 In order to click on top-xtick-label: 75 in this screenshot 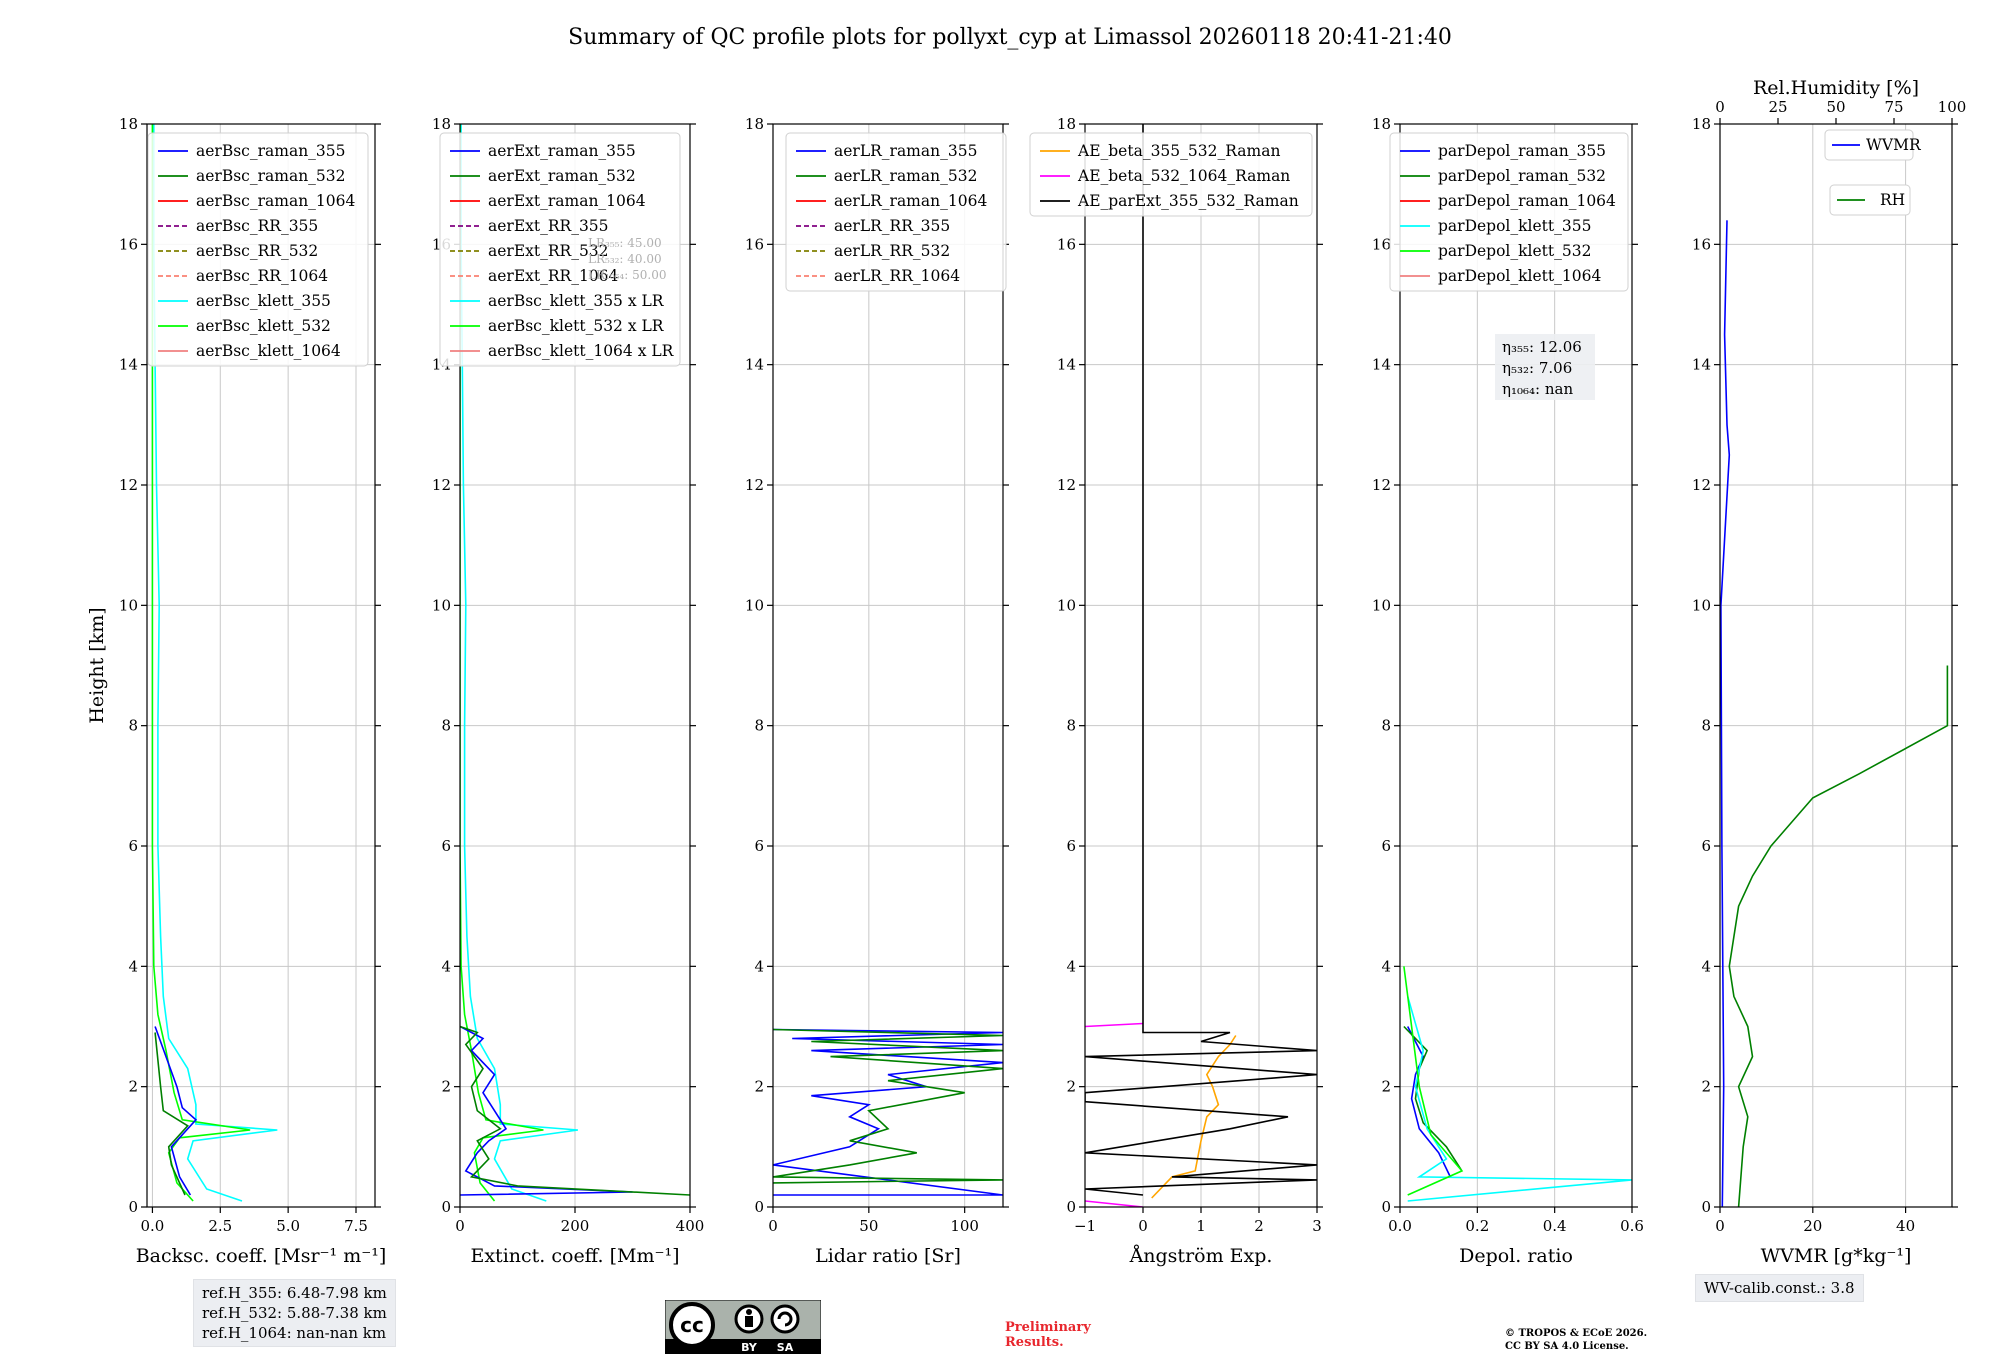, I will do `click(1893, 107)`.